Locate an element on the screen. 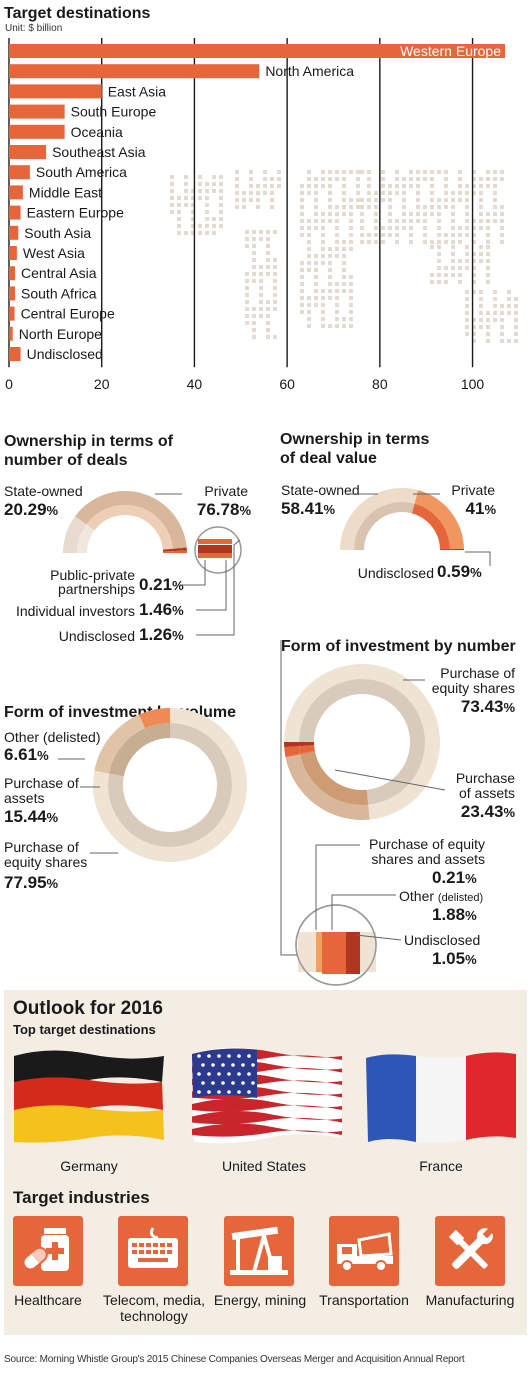 This screenshot has height=1373, width=531. fn-assets-value: 23.43% is located at coordinates (487, 811).